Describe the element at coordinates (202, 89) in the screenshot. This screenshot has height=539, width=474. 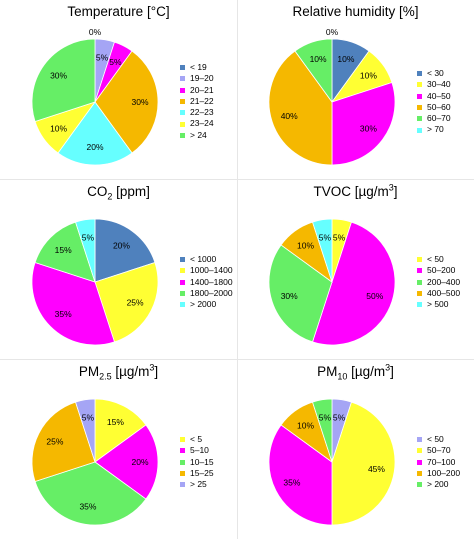
I see `legend-label: 20–21` at that location.